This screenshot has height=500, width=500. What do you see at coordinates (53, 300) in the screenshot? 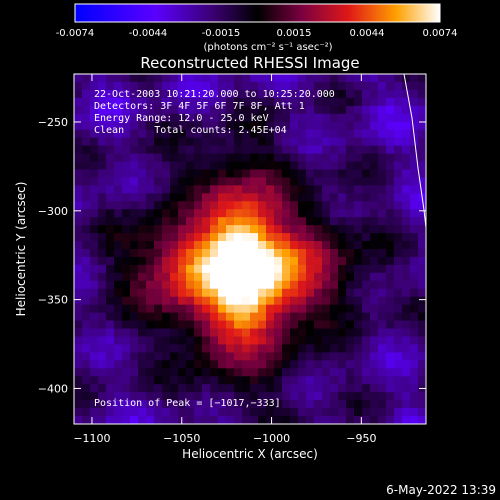
I see `y-tick-label: −350` at bounding box center [53, 300].